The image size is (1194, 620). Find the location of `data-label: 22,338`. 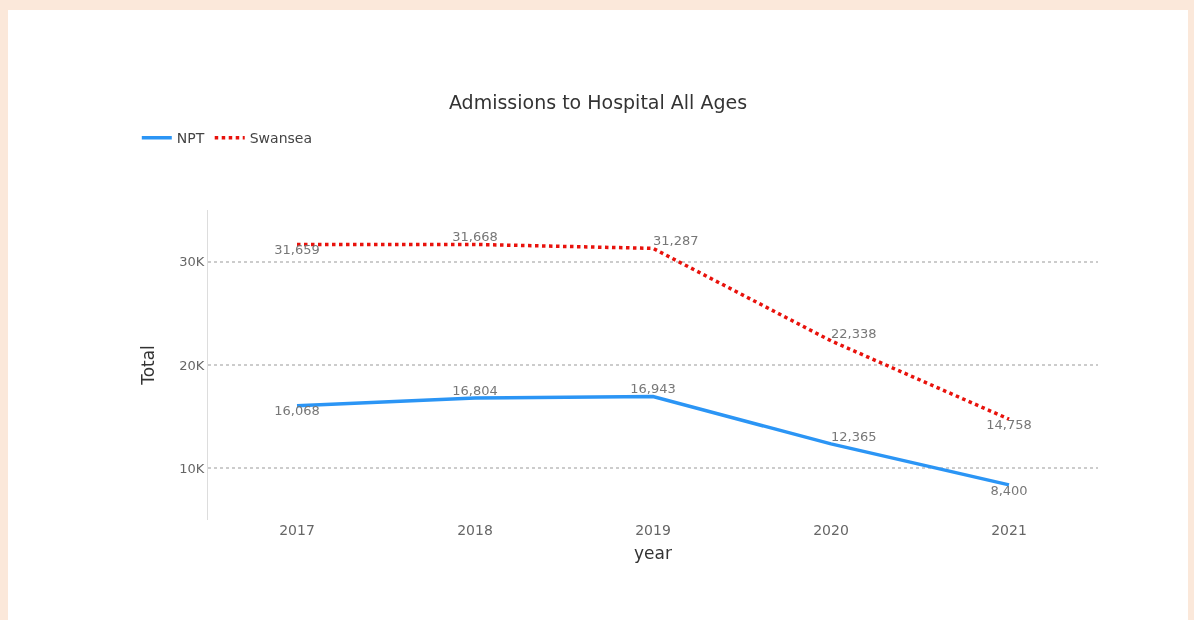

data-label: 22,338 is located at coordinates (854, 333).